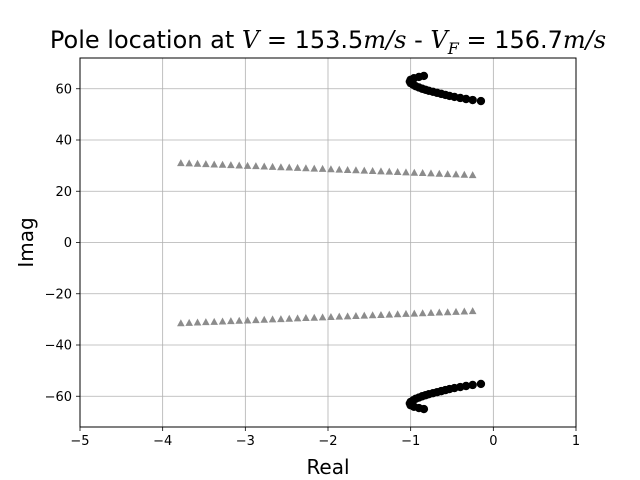 The width and height of the screenshot is (640, 480). What do you see at coordinates (146, 40) in the screenshot?
I see `title-prefix: Pole location at` at bounding box center [146, 40].